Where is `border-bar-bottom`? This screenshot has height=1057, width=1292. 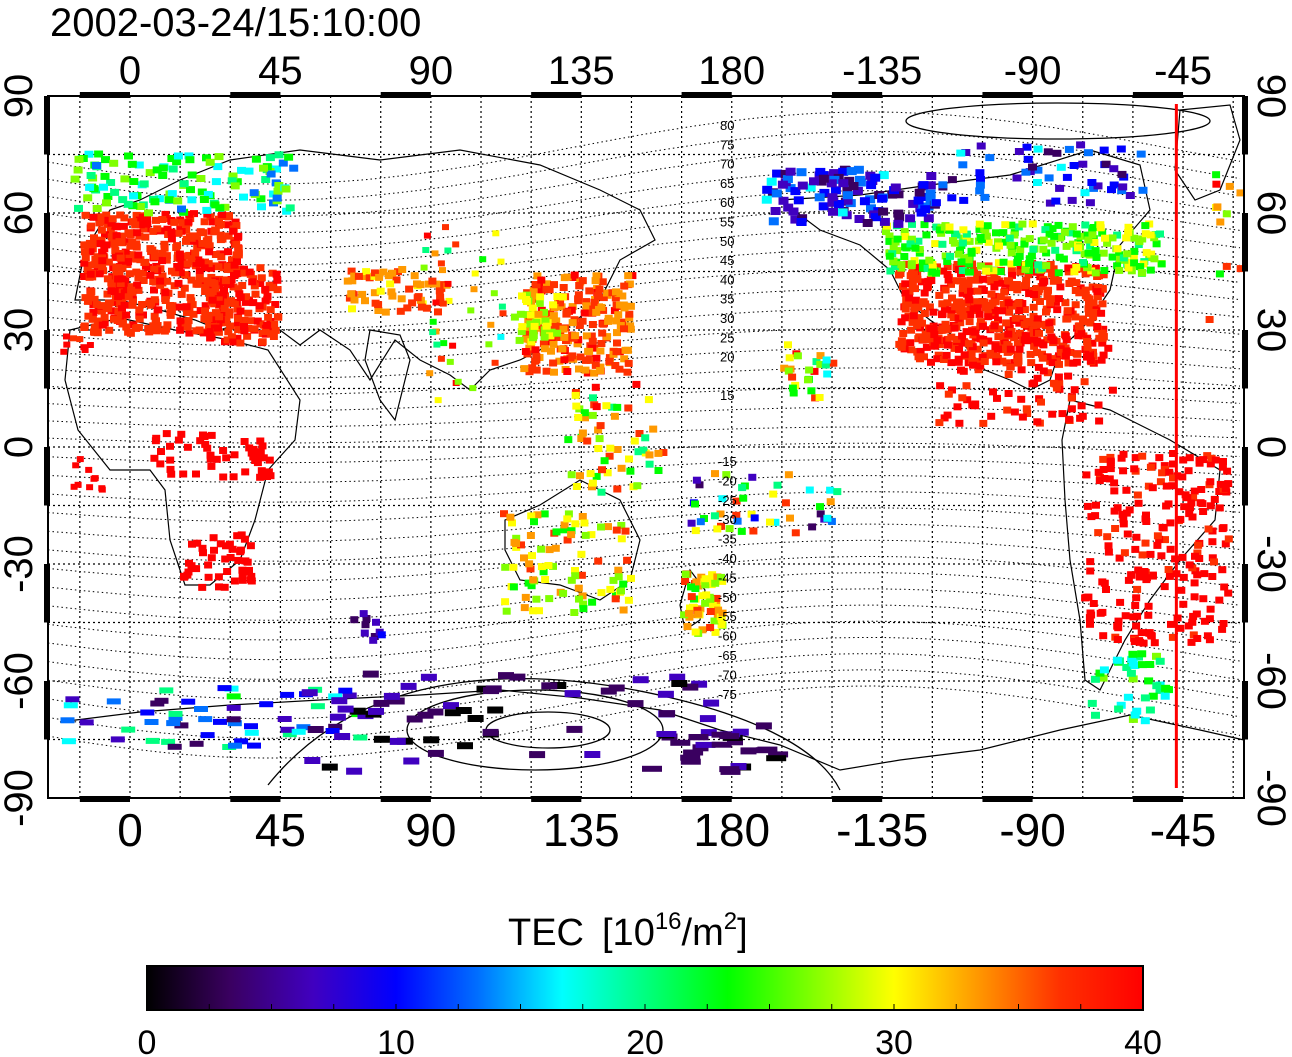
border-bar-bottom is located at coordinates (857, 799).